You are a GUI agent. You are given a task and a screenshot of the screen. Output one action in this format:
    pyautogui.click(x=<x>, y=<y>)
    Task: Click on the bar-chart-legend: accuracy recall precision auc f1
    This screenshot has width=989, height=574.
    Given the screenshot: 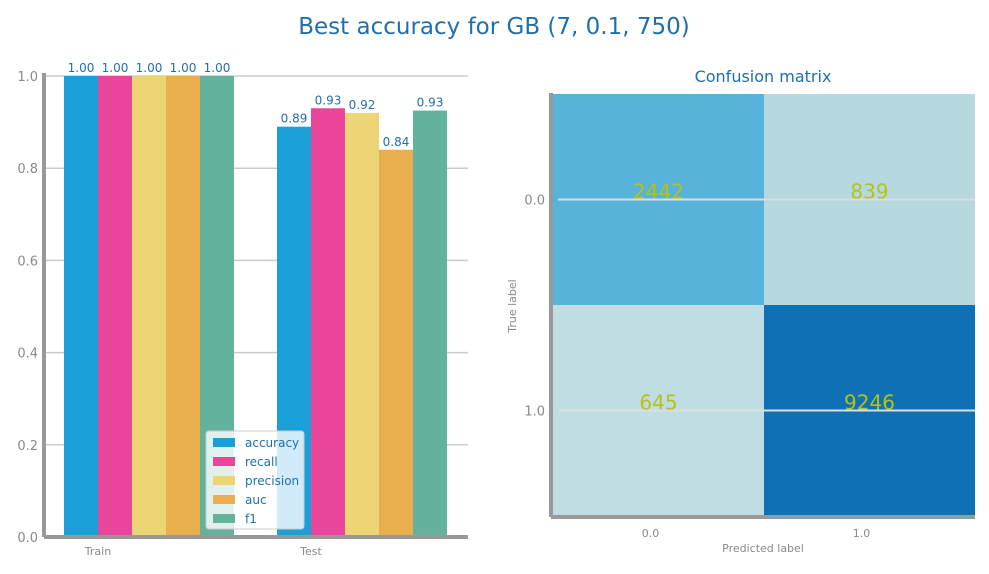 What is the action you would take?
    pyautogui.click(x=255, y=480)
    